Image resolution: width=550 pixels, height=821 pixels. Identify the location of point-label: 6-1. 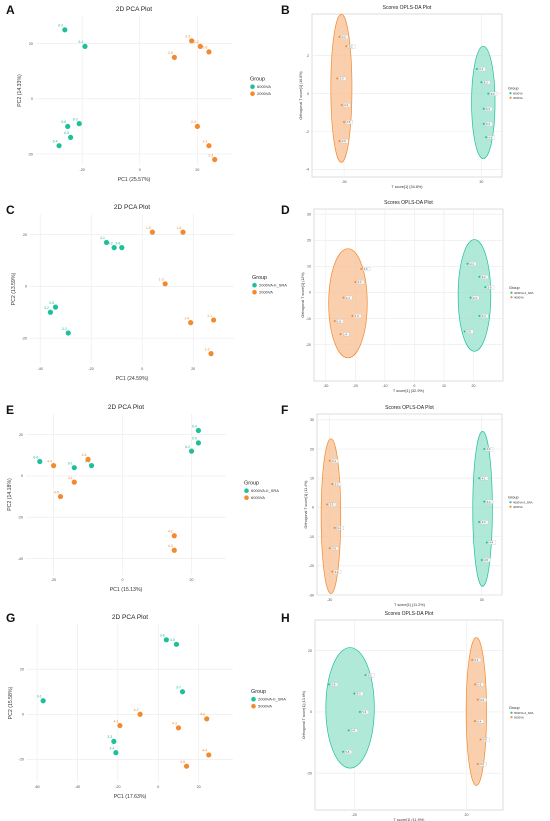
(70, 463).